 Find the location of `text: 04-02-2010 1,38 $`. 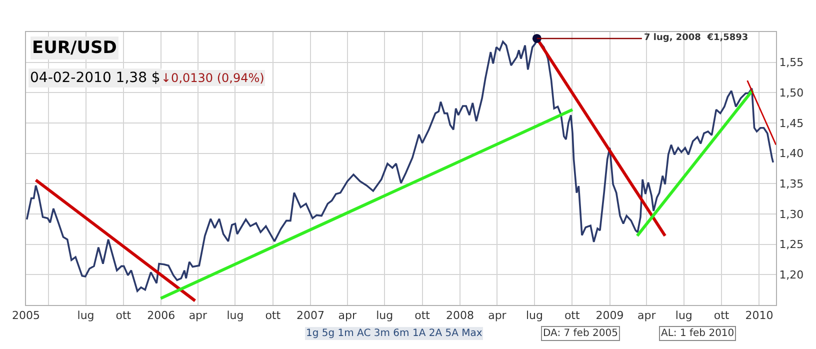

text: 04-02-2010 1,38 $ is located at coordinates (95, 78).